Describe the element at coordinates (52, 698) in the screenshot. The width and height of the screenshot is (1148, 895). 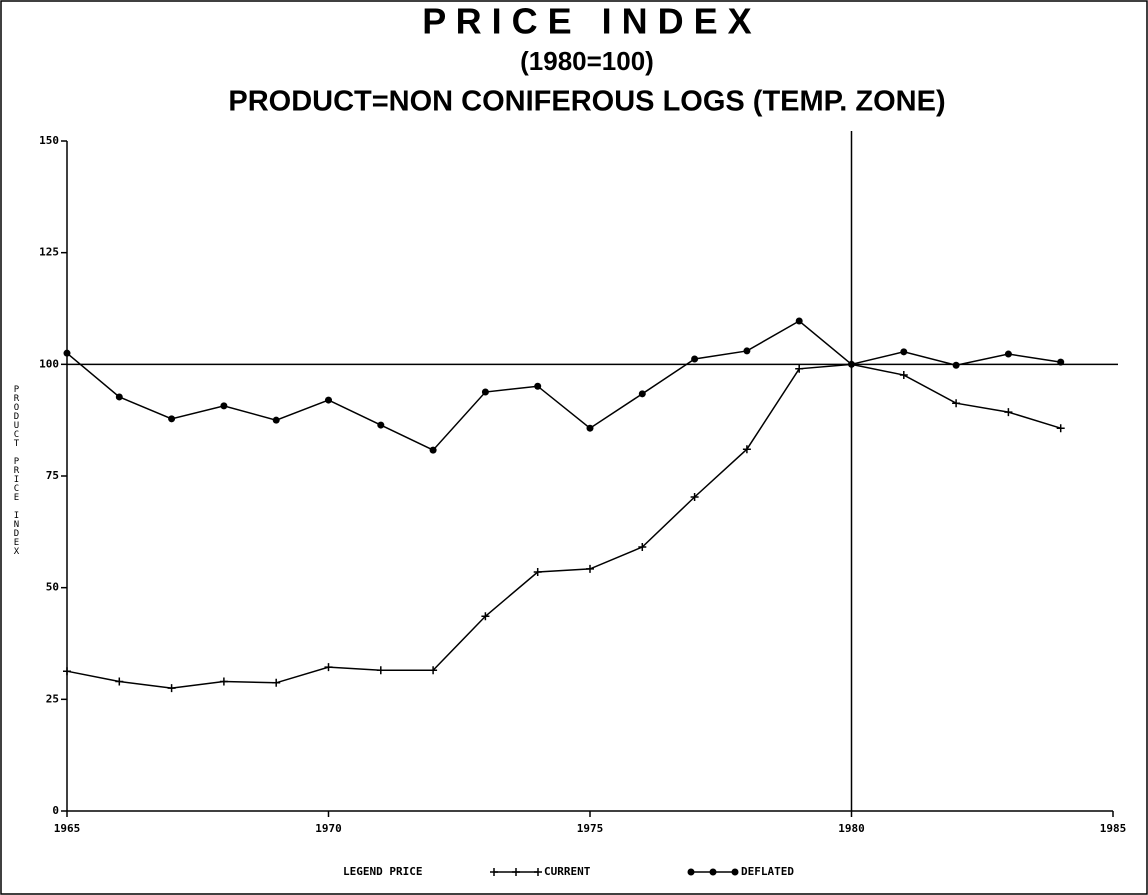
I see `y-tick-label: 25` at that location.